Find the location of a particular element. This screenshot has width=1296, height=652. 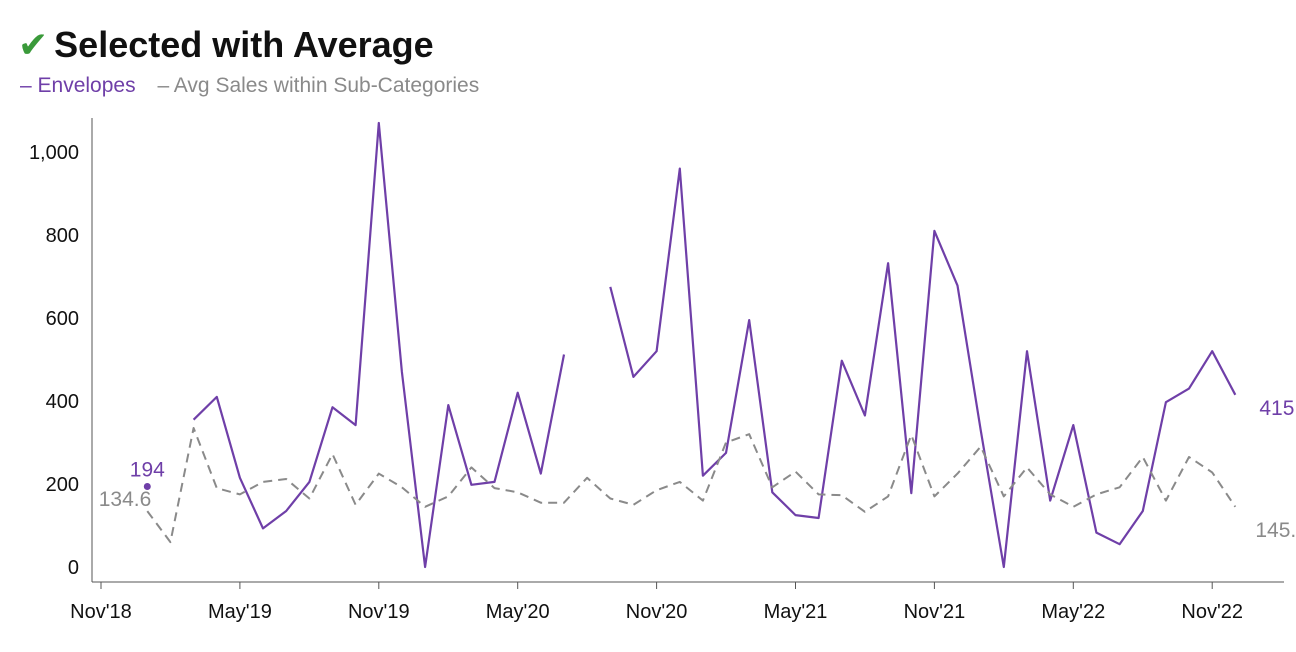

x-tick-label: Nov'21 is located at coordinates (935, 612).